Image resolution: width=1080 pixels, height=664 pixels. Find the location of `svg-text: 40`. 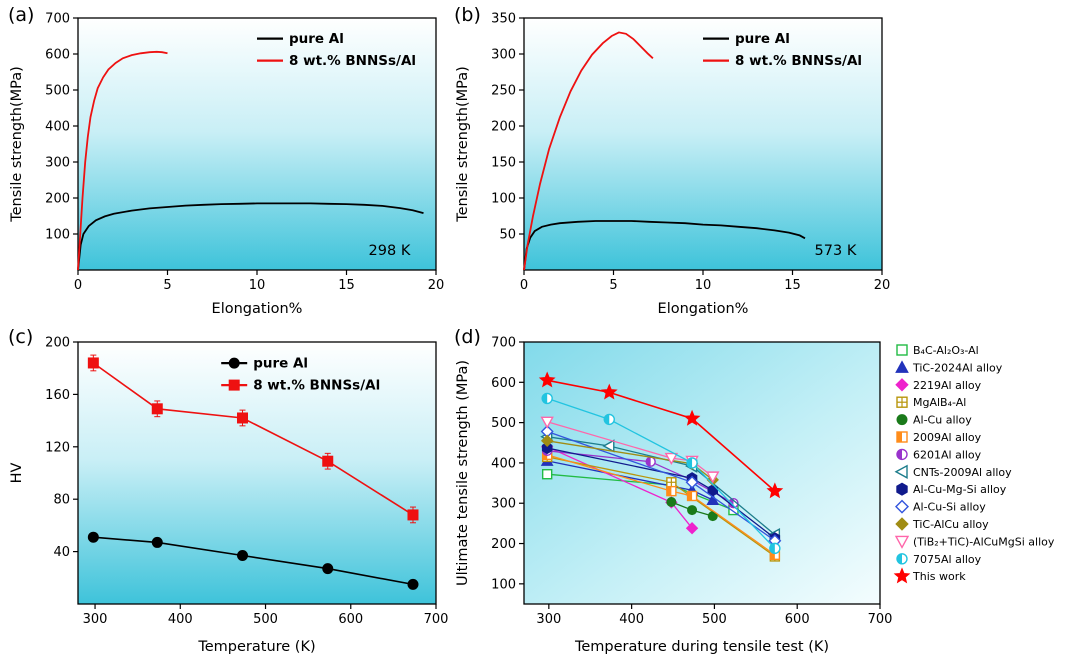

svg-text: 40 is located at coordinates (61, 552).